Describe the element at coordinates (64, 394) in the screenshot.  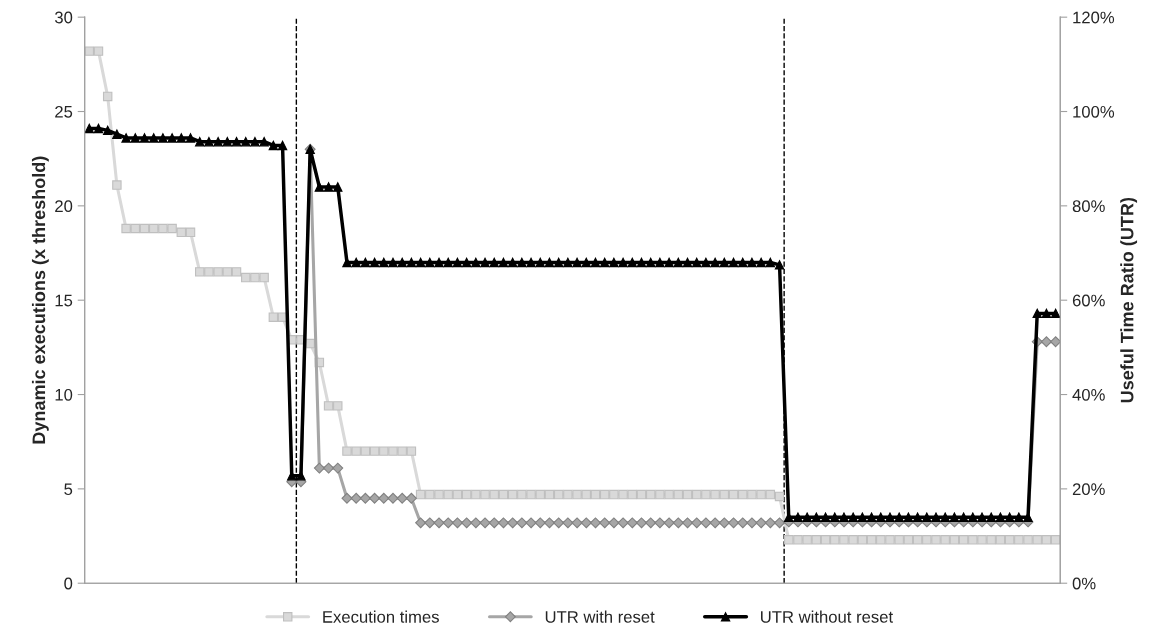
I see `y-tick-label: 10` at that location.